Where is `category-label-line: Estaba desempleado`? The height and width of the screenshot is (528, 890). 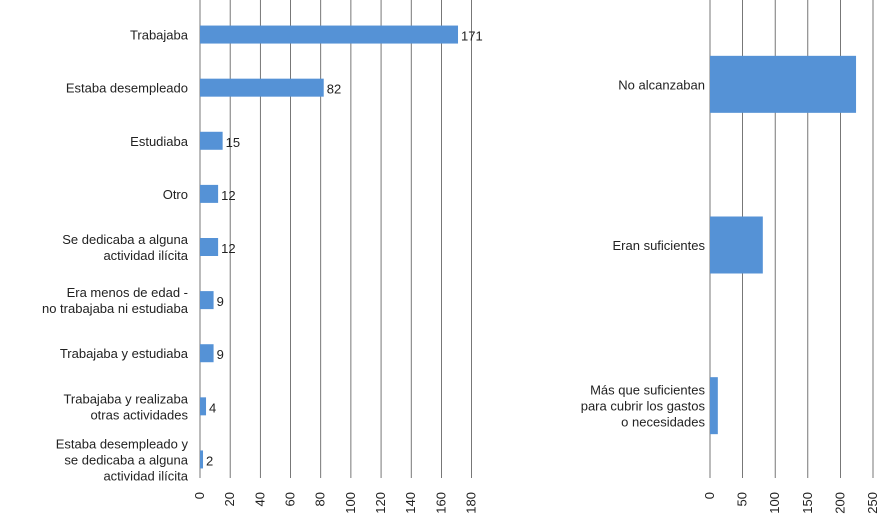 category-label-line: Estaba desempleado is located at coordinates (127, 88).